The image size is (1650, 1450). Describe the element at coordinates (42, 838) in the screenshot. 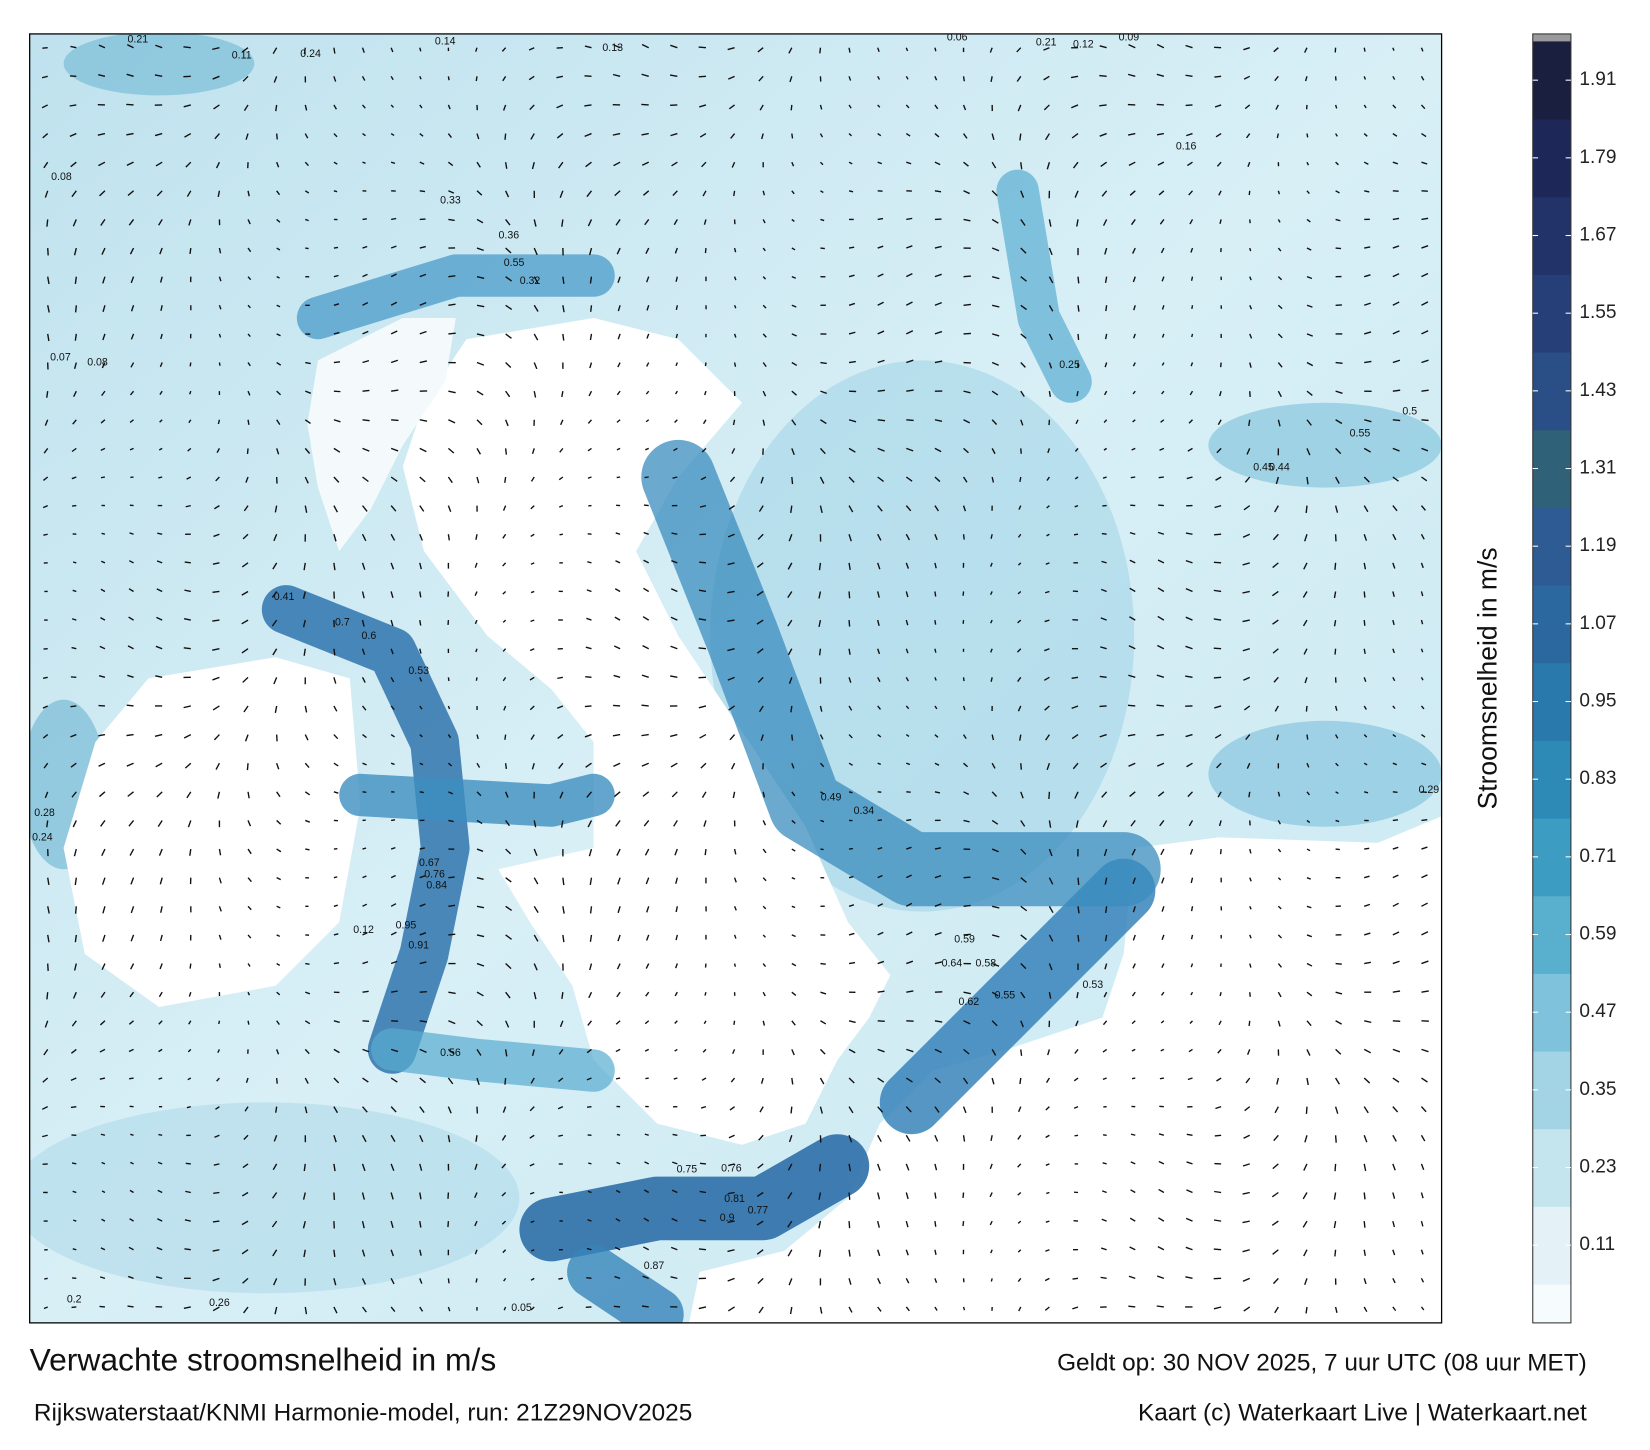

I see `speed-label: 0.24` at that location.